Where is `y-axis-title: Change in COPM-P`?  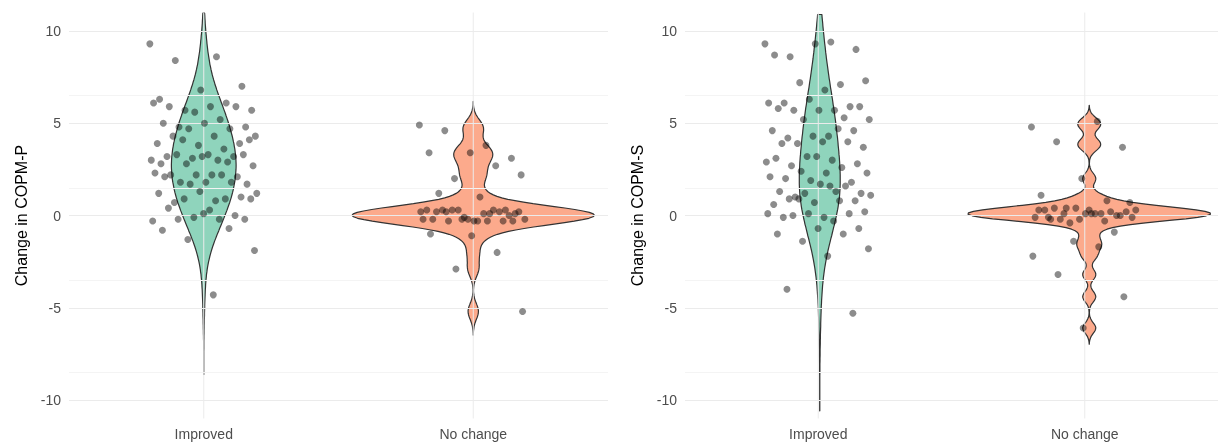 y-axis-title: Change in COPM-P is located at coordinates (22, 215).